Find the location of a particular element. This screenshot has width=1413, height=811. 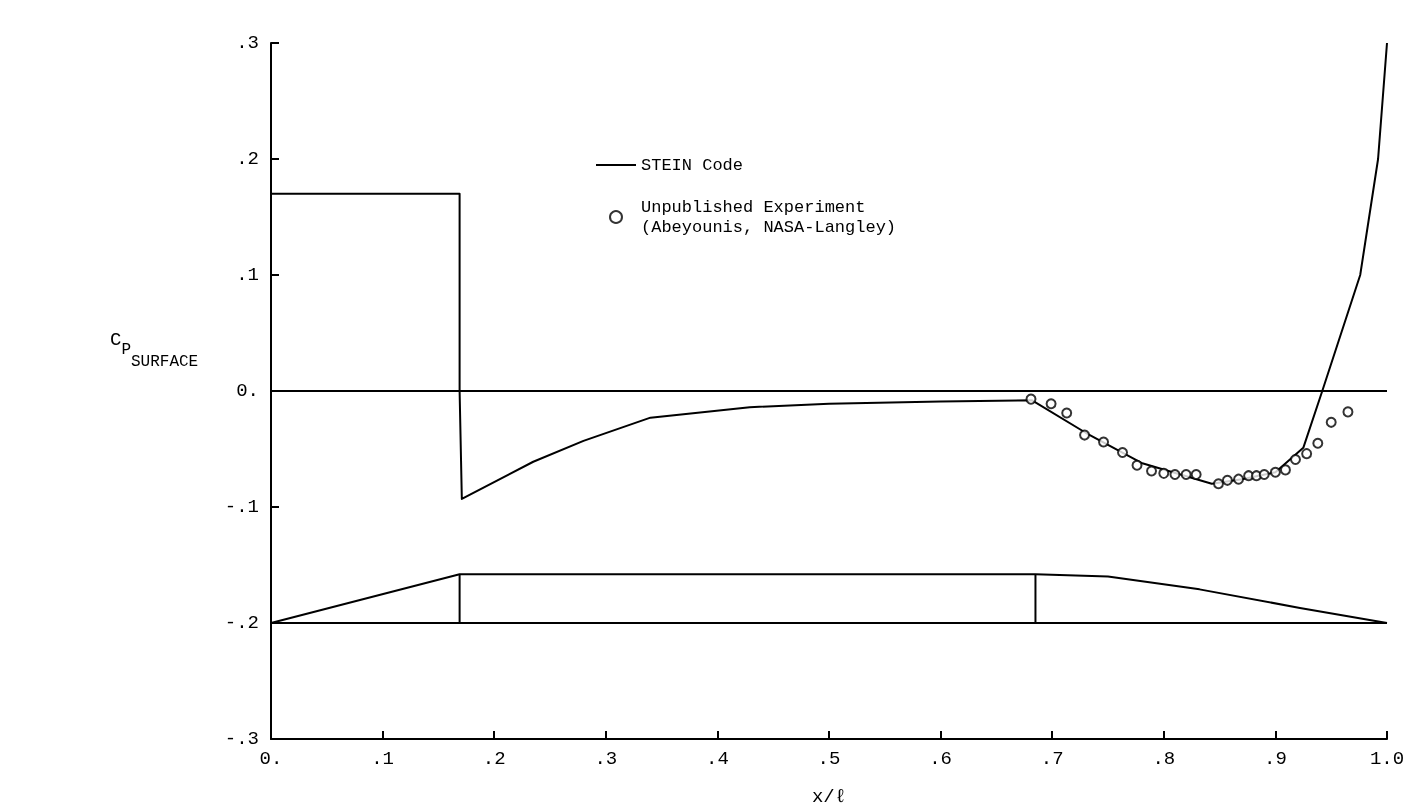

x-axis-title: x/ℓ is located at coordinates (829, 796).